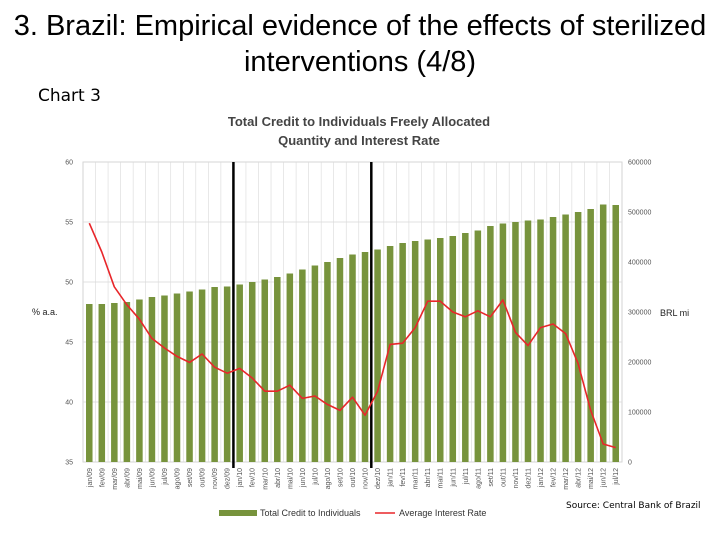 Image resolution: width=720 pixels, height=540 pixels. Describe the element at coordinates (579, 478) in the screenshot. I see `x-tick-abr/12: abr/12` at that location.